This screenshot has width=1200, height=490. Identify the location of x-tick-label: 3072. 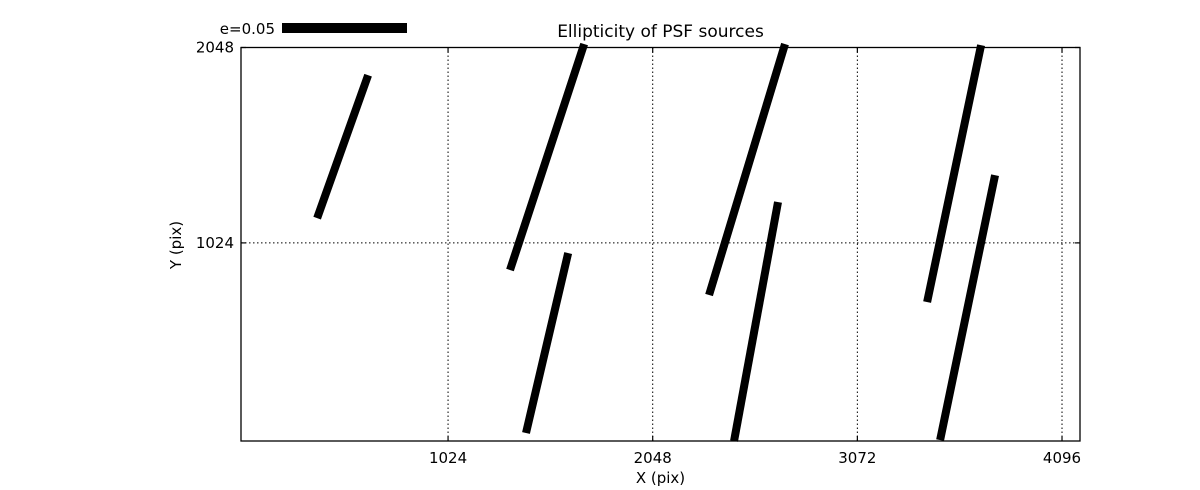
(857, 458).